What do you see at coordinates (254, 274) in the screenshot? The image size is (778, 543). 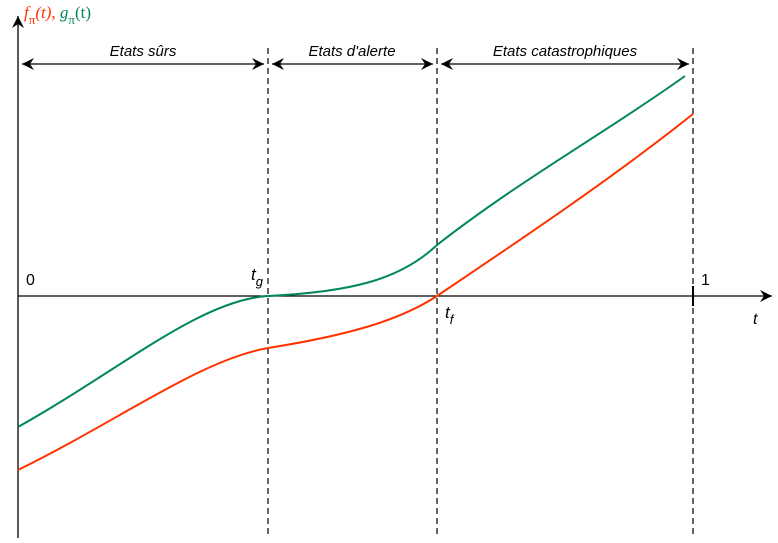 I see `tg-symbol: t` at bounding box center [254, 274].